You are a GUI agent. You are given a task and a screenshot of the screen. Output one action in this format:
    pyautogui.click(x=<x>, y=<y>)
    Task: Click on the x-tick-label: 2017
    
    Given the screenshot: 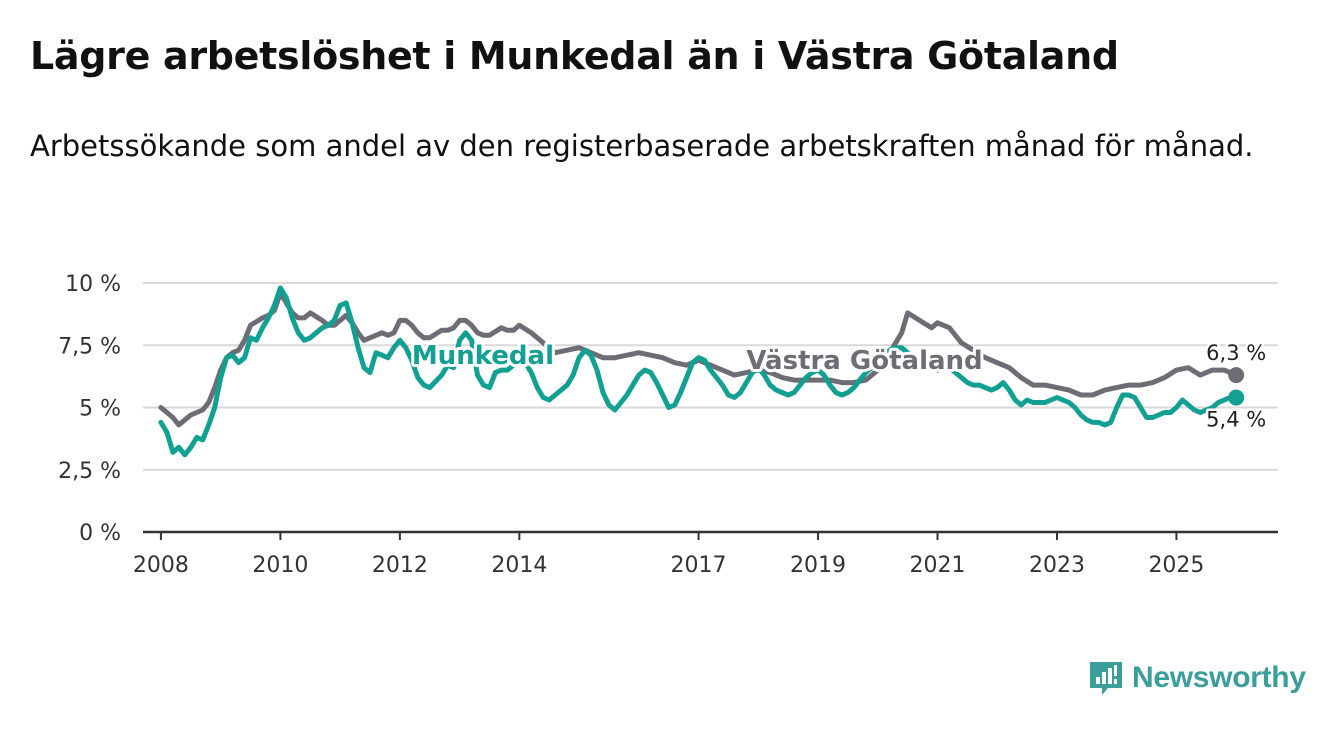 What is the action you would take?
    pyautogui.click(x=699, y=565)
    